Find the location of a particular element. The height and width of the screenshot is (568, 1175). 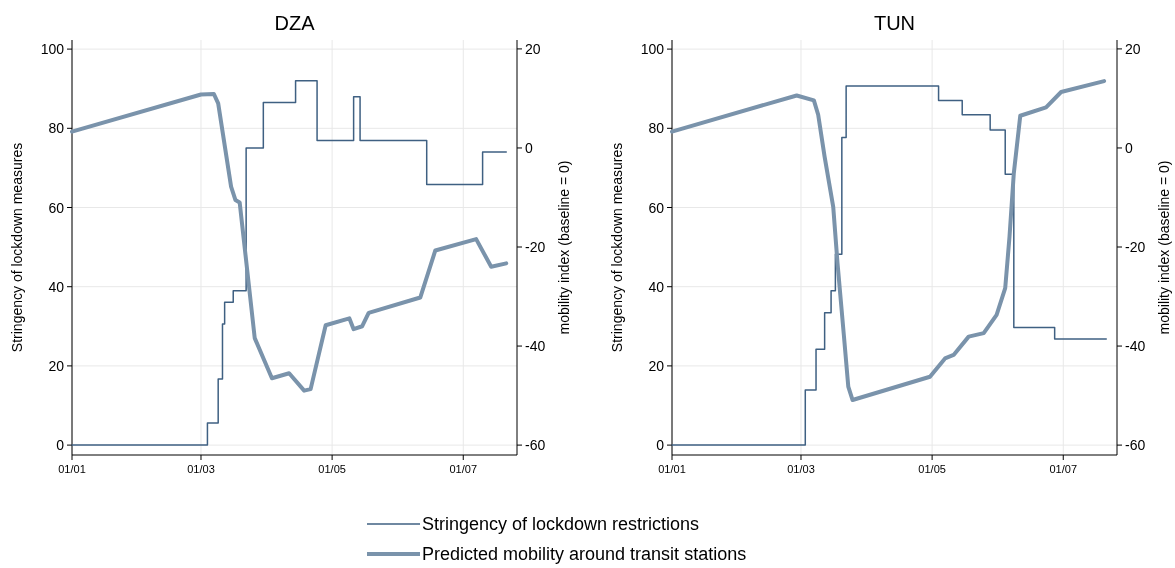

legend-label: Stringency of lockdown restrictions is located at coordinates (561, 524).